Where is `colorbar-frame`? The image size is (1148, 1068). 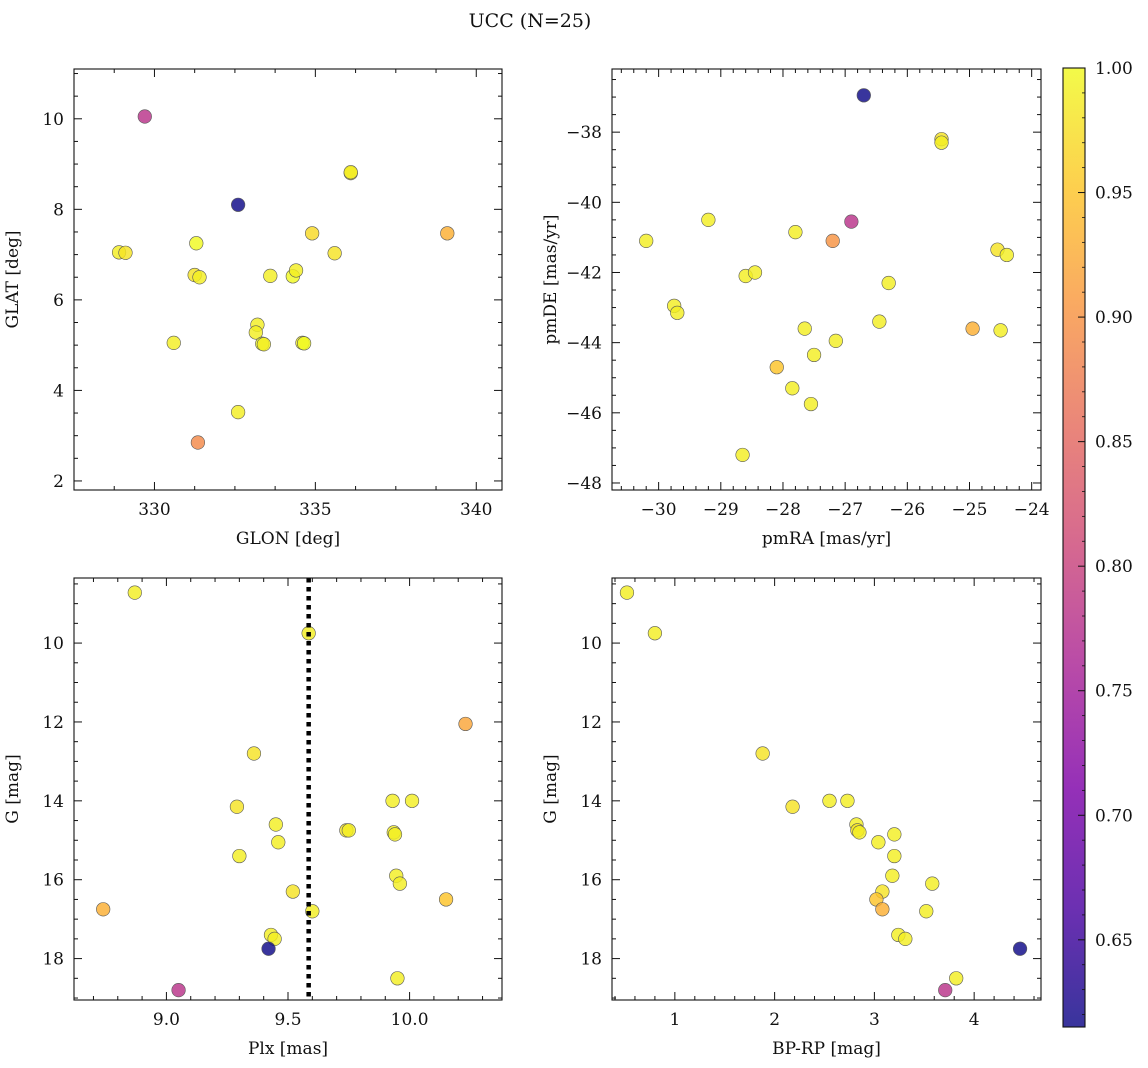 colorbar-frame is located at coordinates (1074, 547).